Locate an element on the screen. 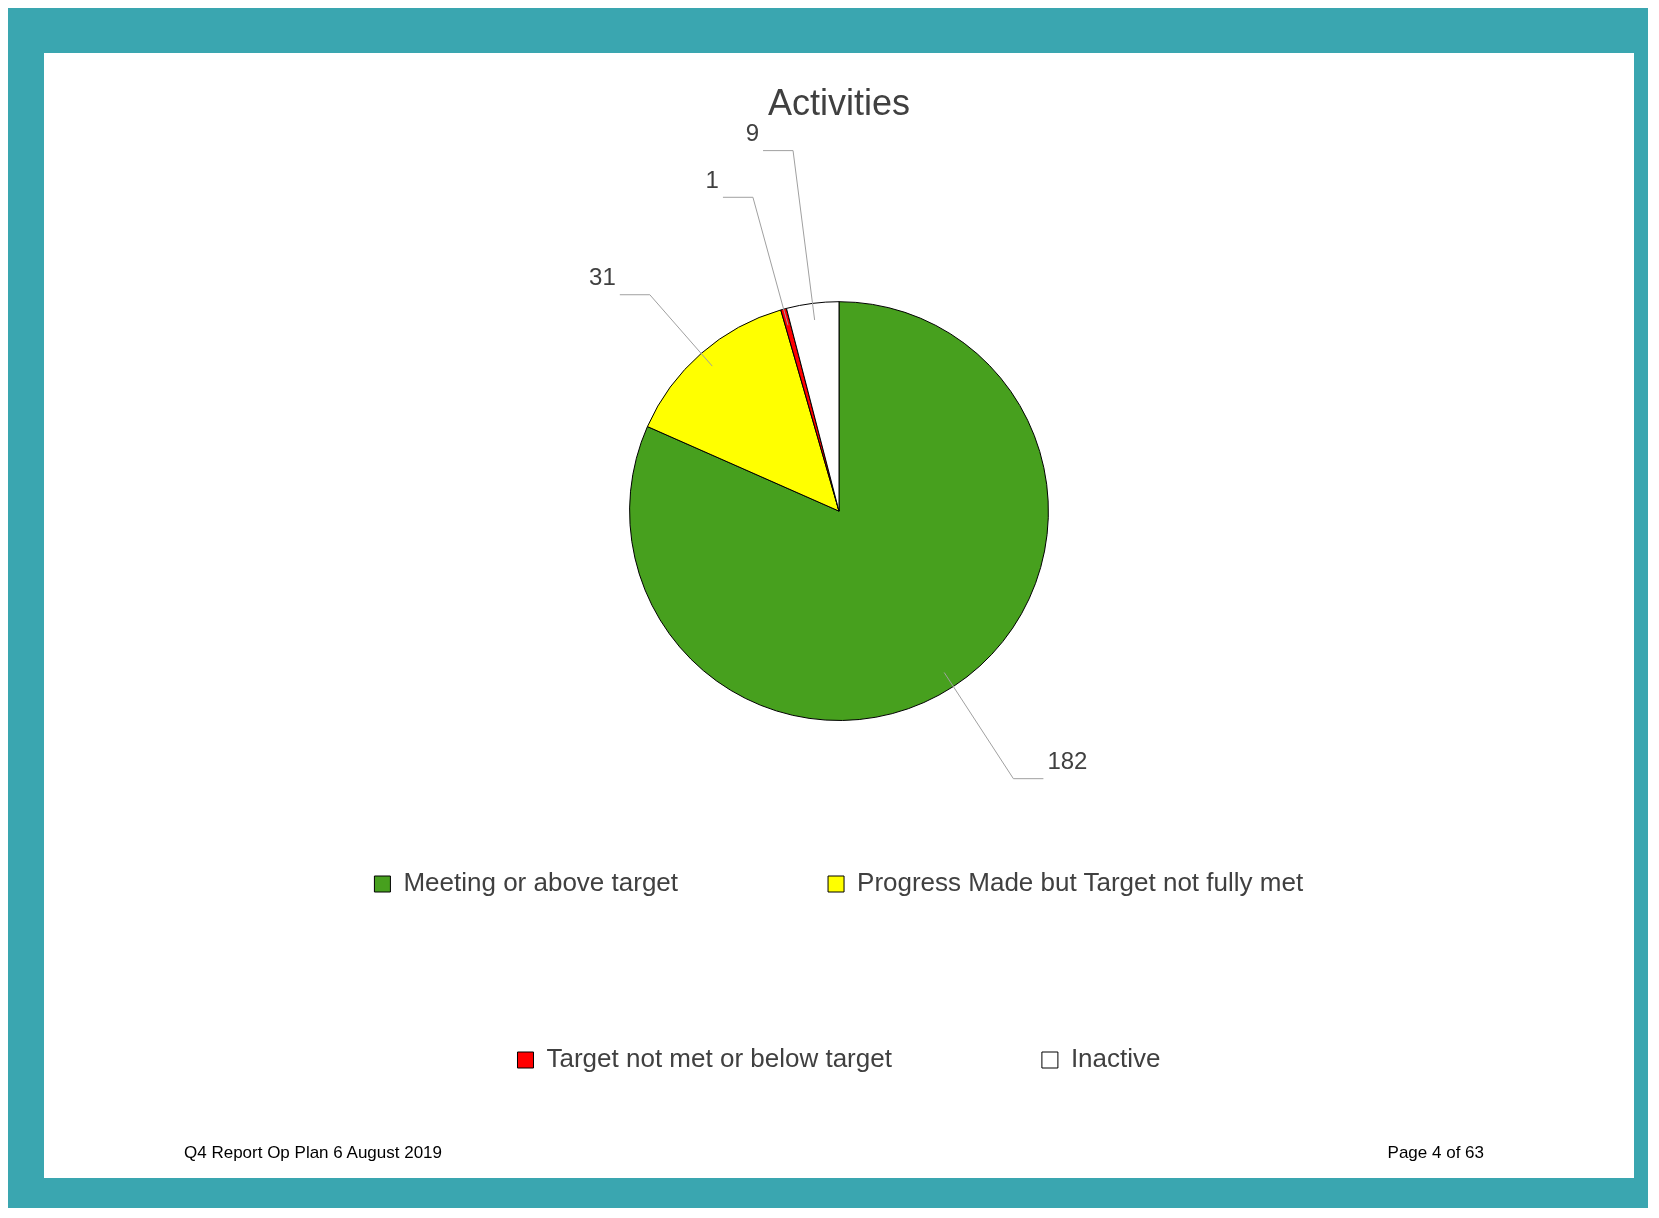 The width and height of the screenshot is (1659, 1218). legend-label: Inactive is located at coordinates (1115, 1058).